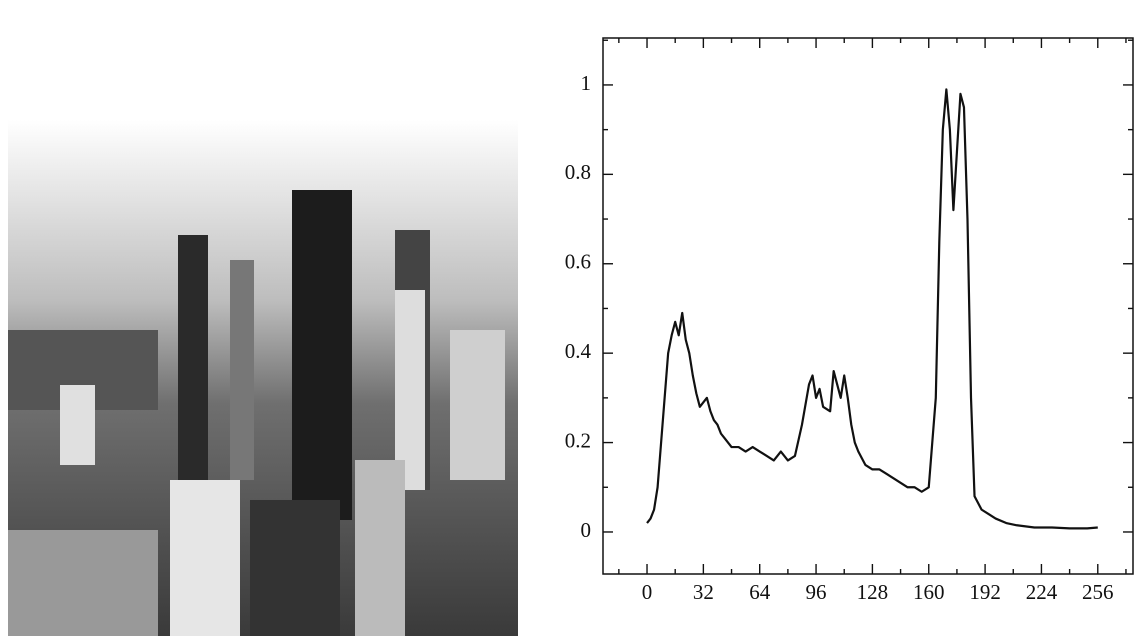 The image size is (1135, 636). I want to click on x-tick-label: 192, so click(985, 592).